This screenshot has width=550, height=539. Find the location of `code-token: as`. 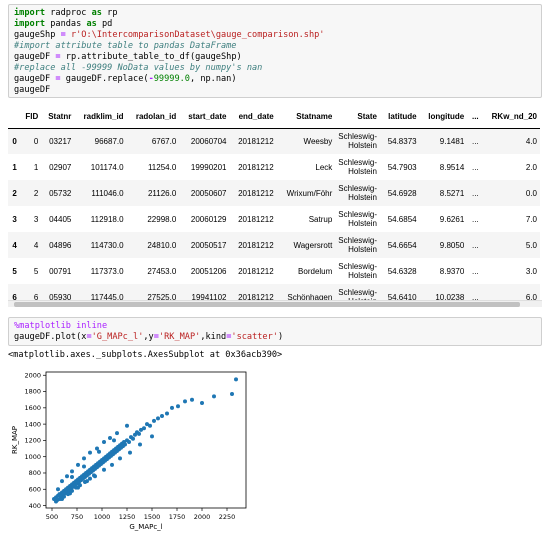

code-token: as is located at coordinates (96, 13).